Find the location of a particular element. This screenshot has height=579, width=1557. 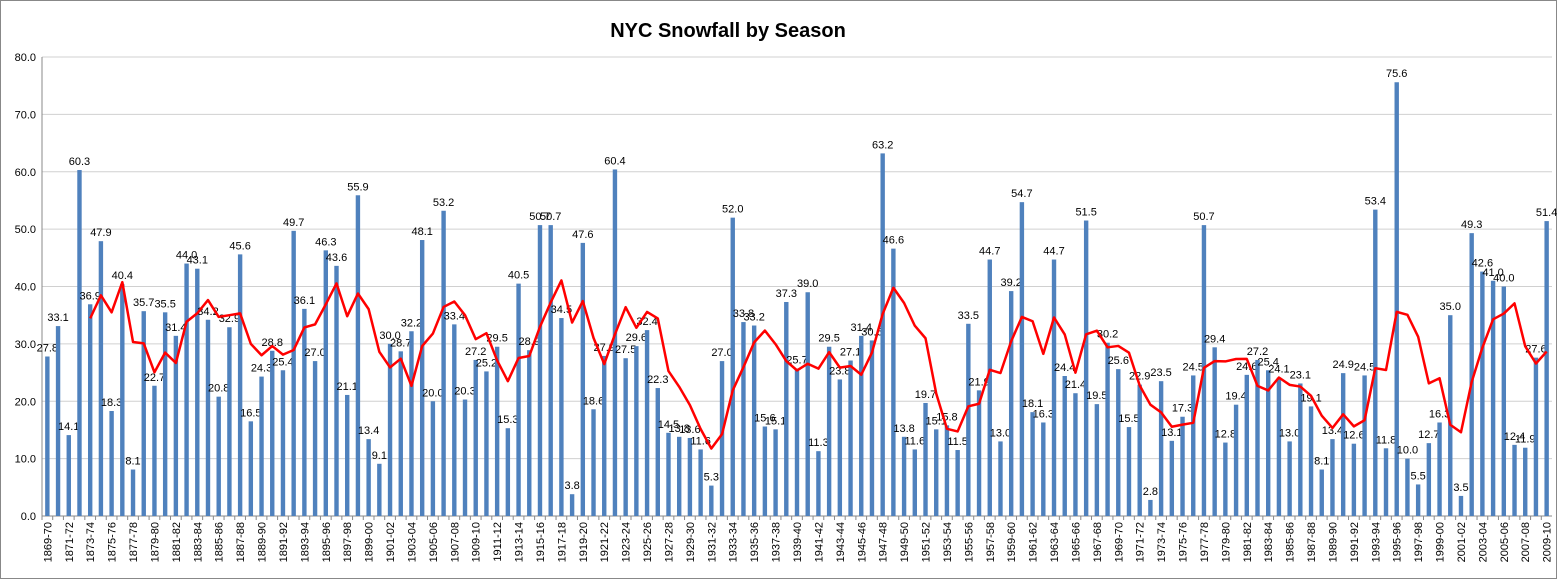

data-label: 12.6 is located at coordinates (1353, 436).